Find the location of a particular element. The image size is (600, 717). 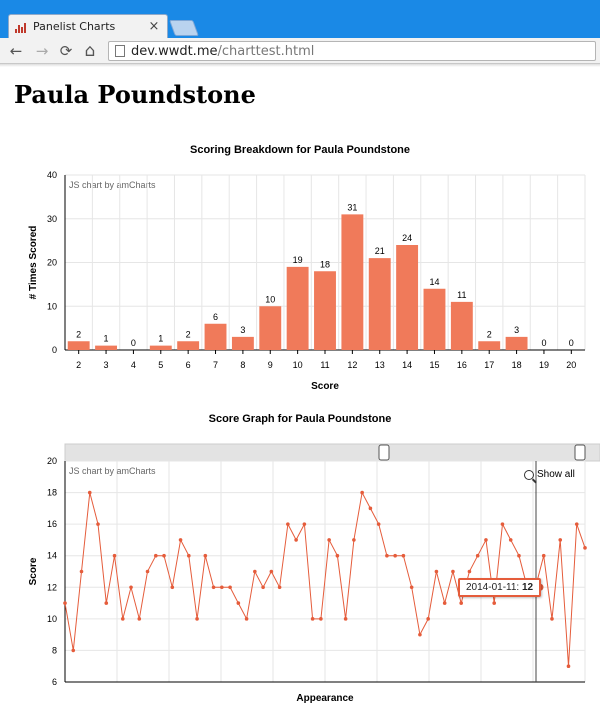

bar-value-label: 10 is located at coordinates (270, 299).